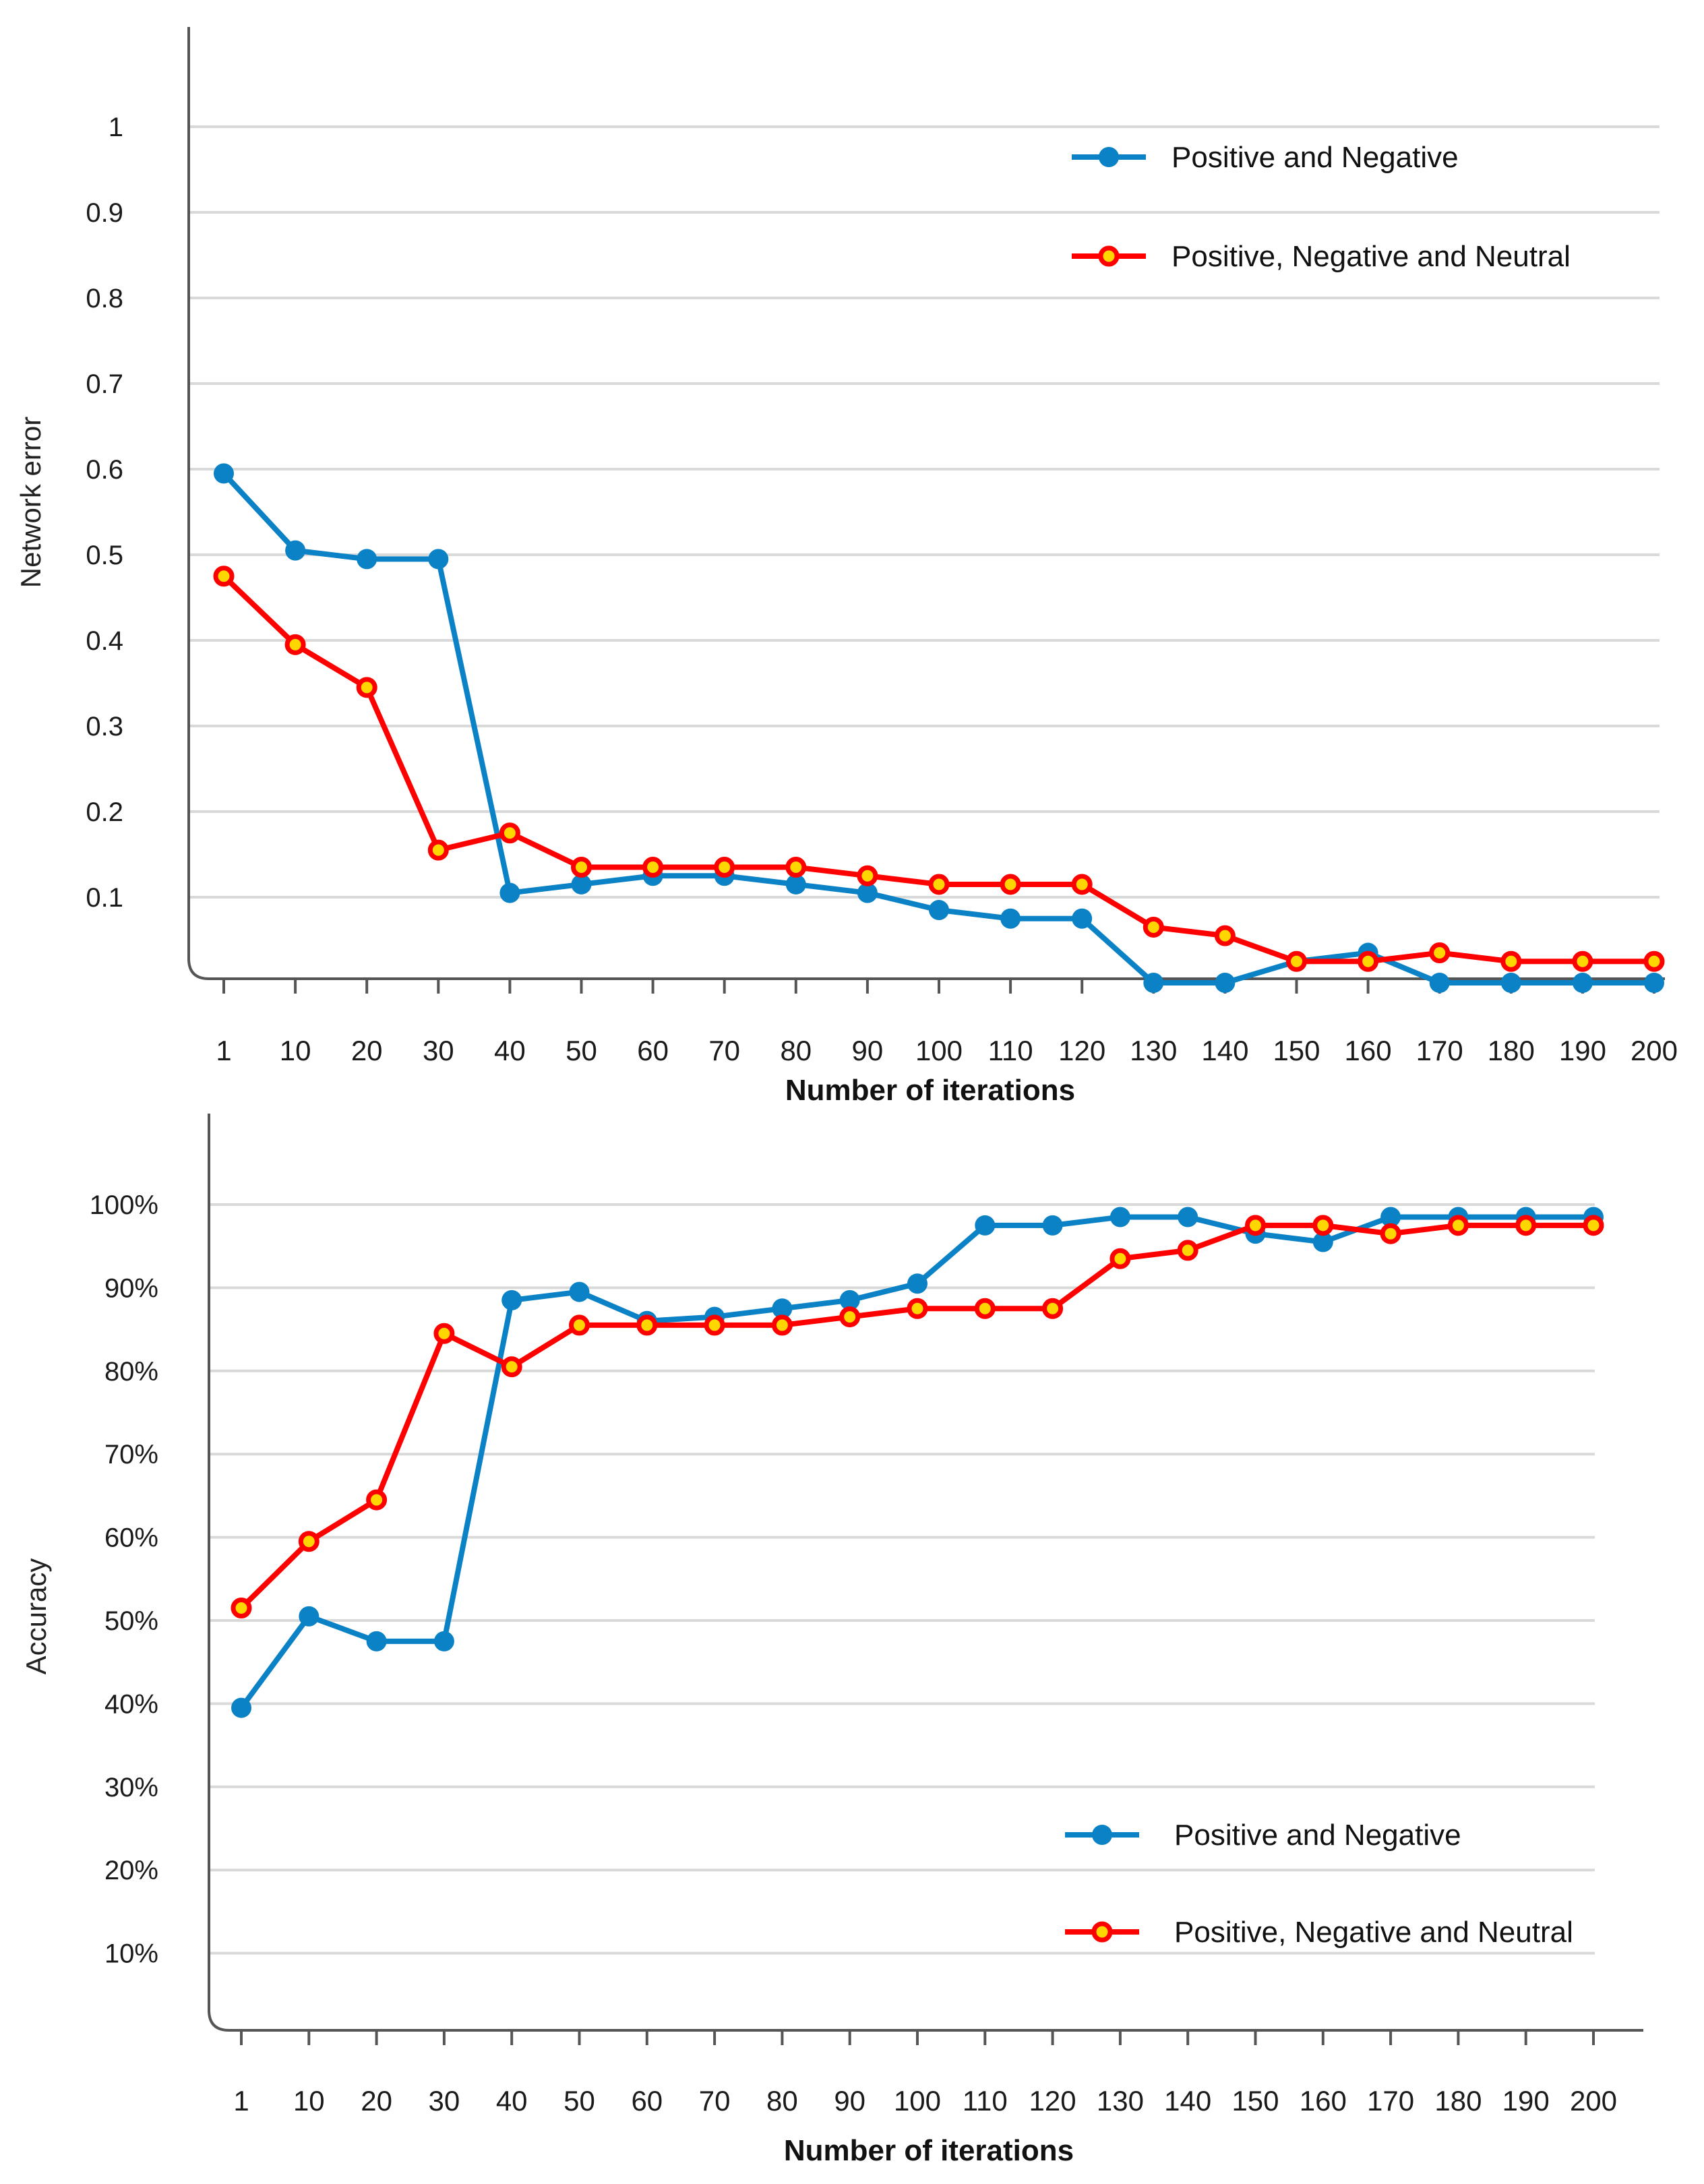 The image size is (1704, 2184). What do you see at coordinates (105, 213) in the screenshot?
I see `y-tick-label: 0.9` at bounding box center [105, 213].